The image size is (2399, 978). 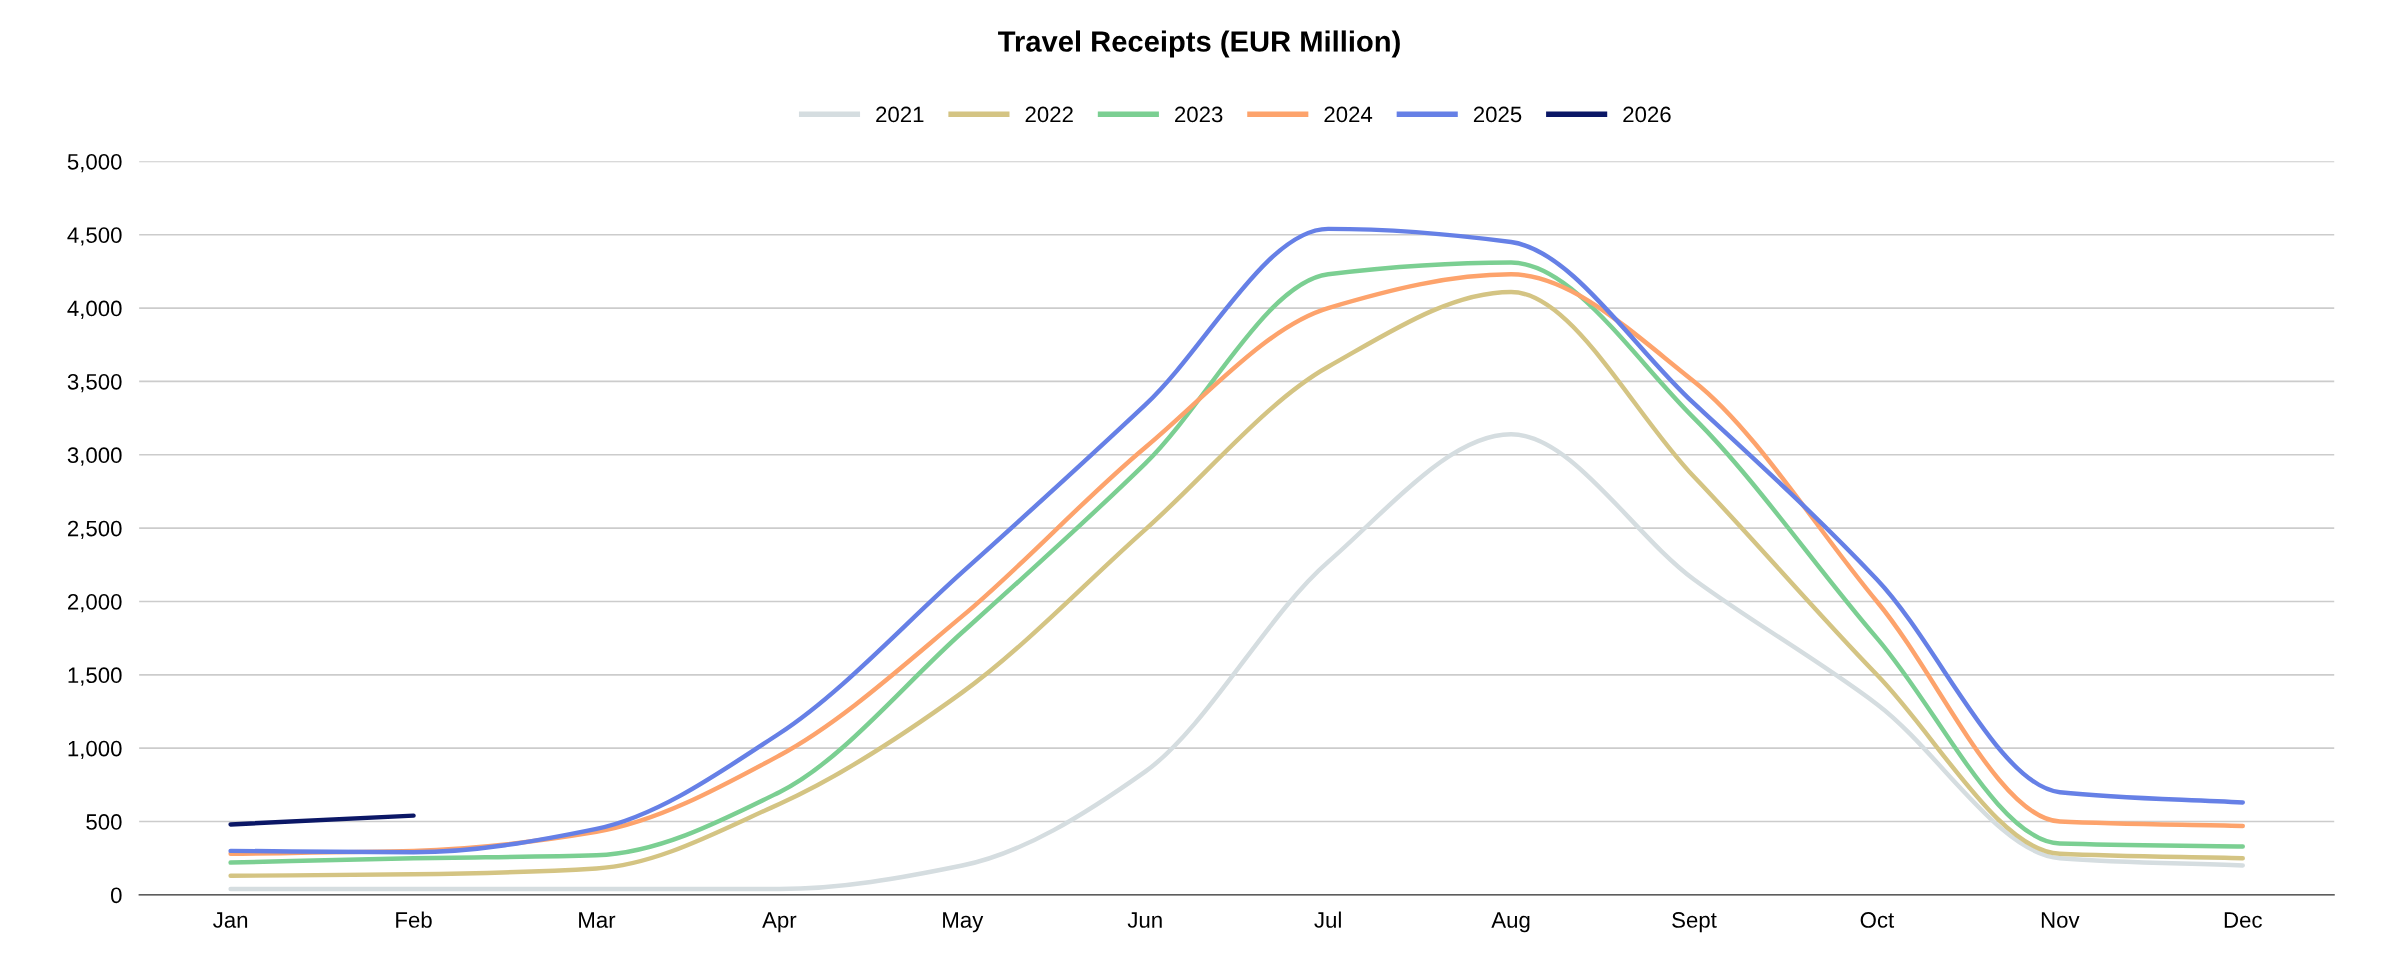 I want to click on x-tick-label: Jan, so click(x=230, y=920).